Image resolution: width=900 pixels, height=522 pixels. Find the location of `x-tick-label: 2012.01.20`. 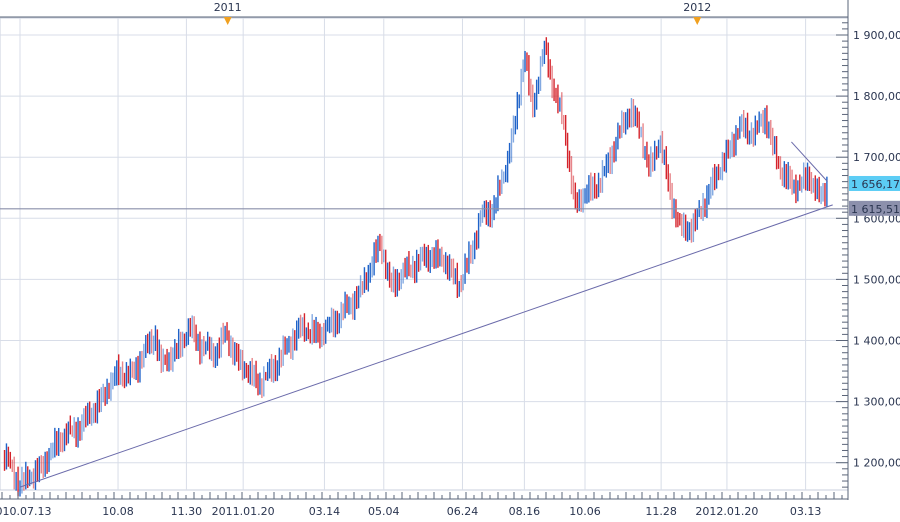

x-tick-label: 2012.01.20 is located at coordinates (726, 511).